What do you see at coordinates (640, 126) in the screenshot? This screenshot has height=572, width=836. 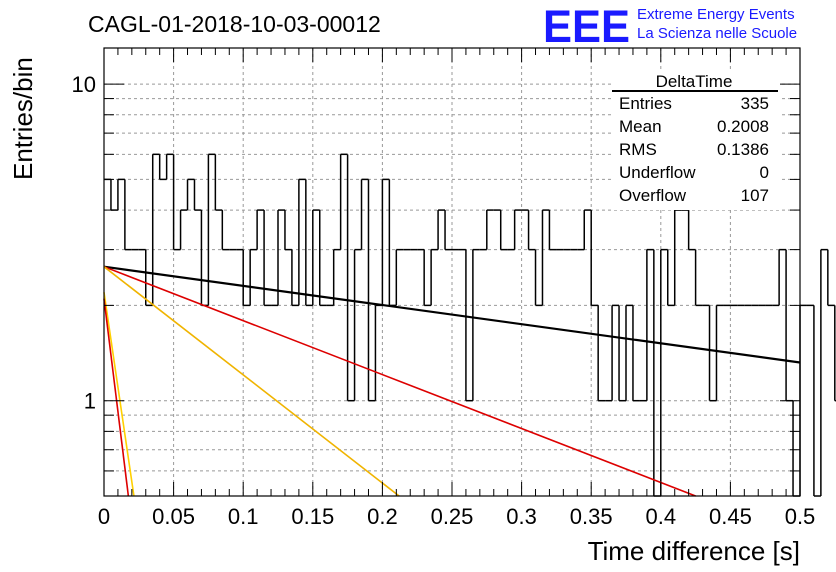 I see `stats-label: Mean` at bounding box center [640, 126].